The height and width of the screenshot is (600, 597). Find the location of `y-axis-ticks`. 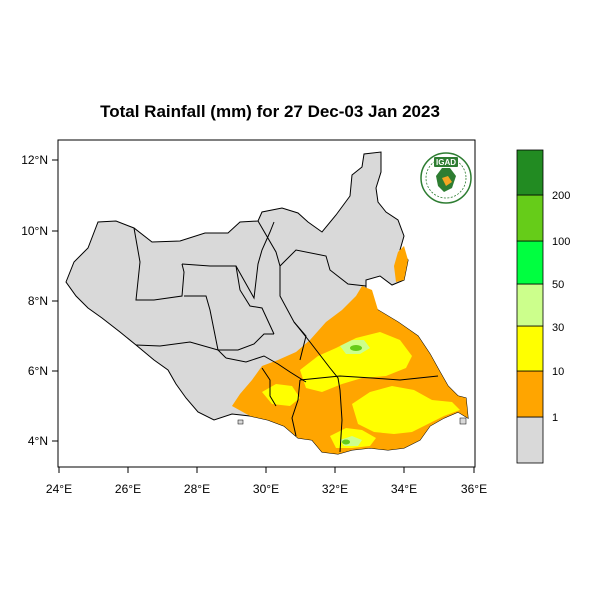

y-axis-ticks is located at coordinates (55, 300).